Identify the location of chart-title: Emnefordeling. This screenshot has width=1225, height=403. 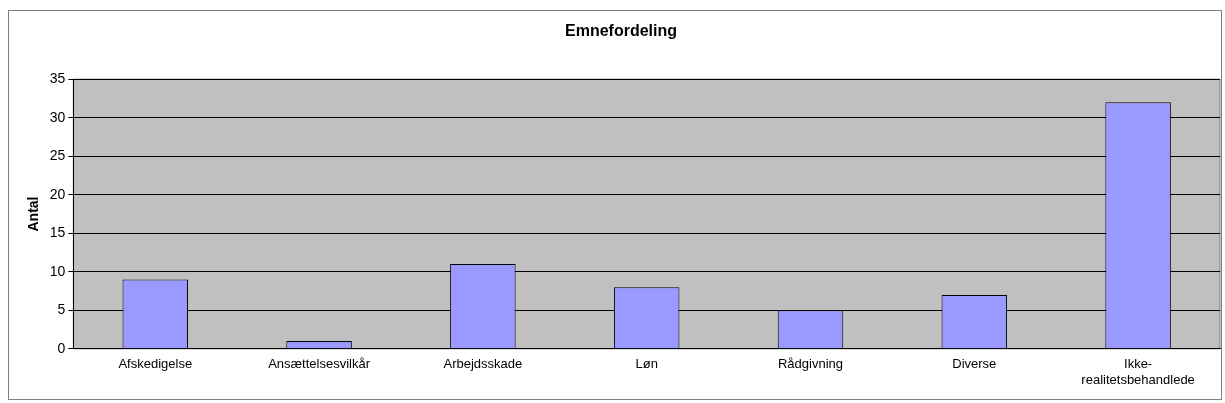
(621, 31).